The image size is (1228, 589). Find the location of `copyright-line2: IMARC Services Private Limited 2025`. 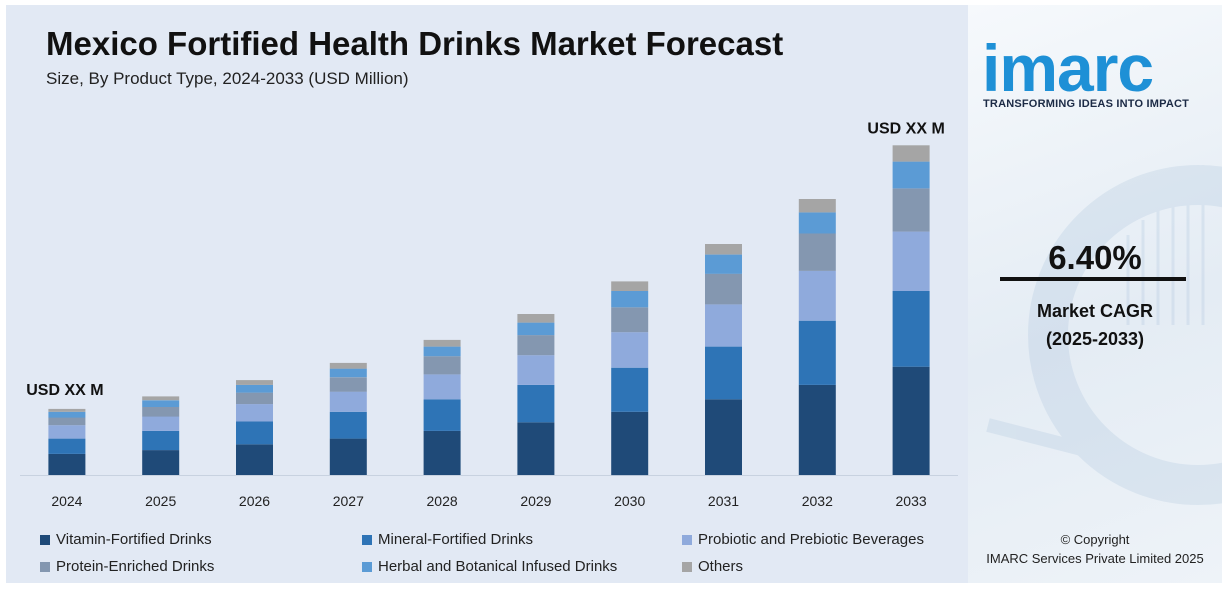

copyright-line2: IMARC Services Private Limited 2025 is located at coordinates (1095, 558).